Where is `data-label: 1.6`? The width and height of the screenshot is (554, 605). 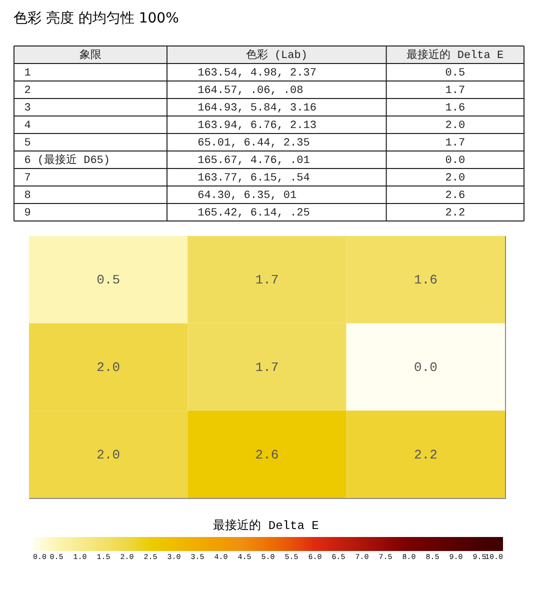 data-label: 1.6 is located at coordinates (426, 280).